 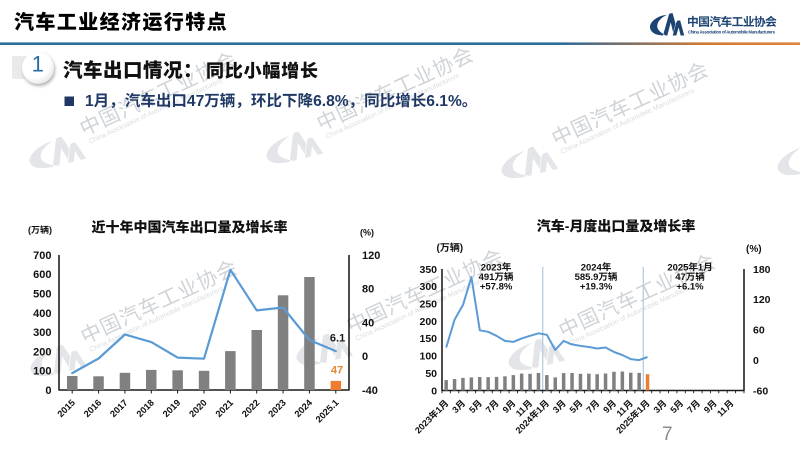 What do you see at coordinates (760, 391) in the screenshot?
I see `svg-text: -60` at bounding box center [760, 391].